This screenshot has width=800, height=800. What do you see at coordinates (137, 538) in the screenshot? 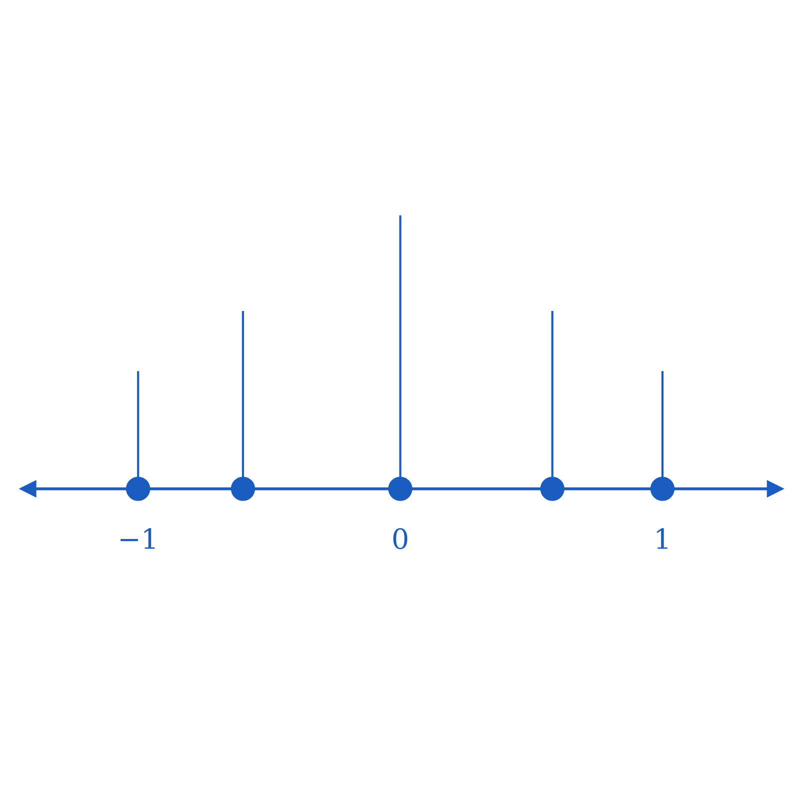
I see `x-tick-label: −1` at bounding box center [137, 538].